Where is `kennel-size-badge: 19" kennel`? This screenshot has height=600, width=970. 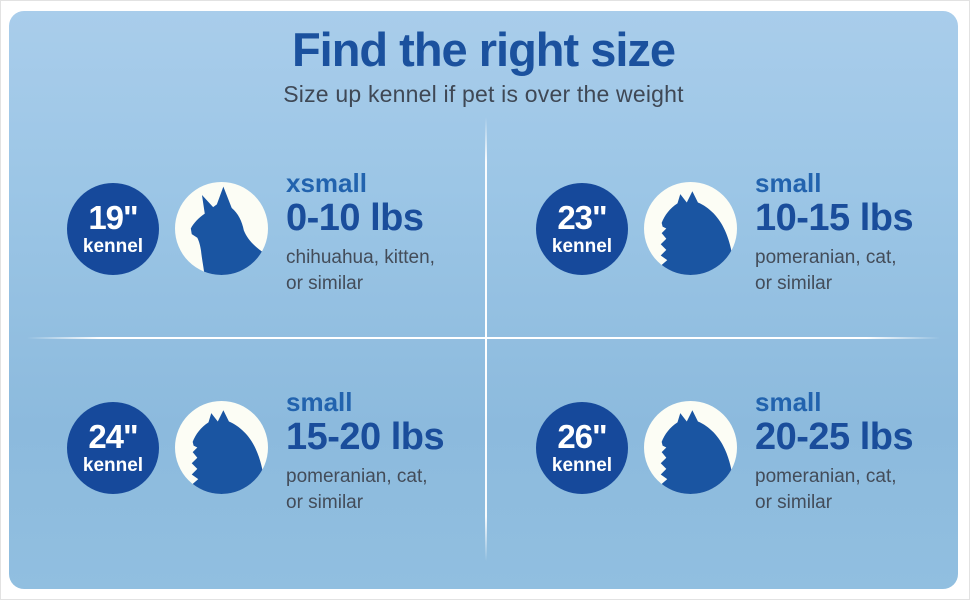 kennel-size-badge: 19" kennel is located at coordinates (113, 228).